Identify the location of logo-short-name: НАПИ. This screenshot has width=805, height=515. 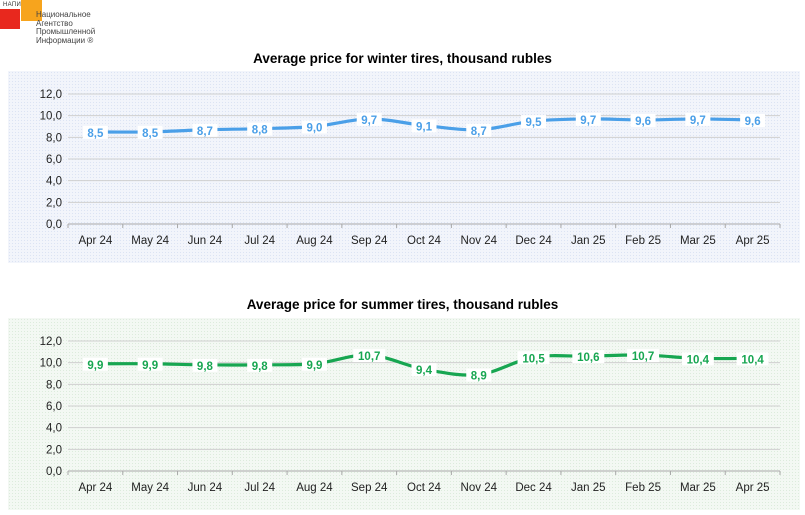
(12, 5).